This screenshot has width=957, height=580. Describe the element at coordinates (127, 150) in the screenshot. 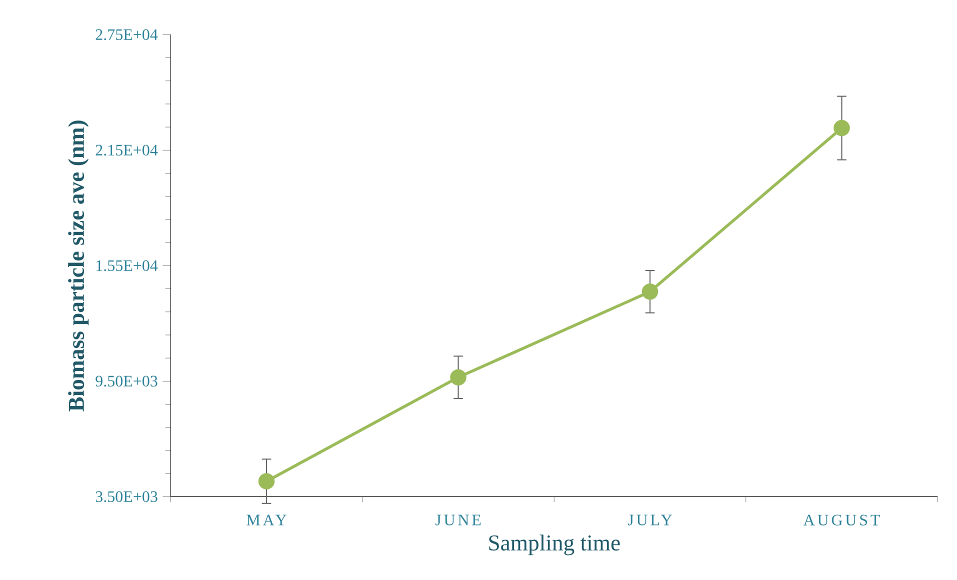

I see `y-tick-label: 2.15E+04` at that location.